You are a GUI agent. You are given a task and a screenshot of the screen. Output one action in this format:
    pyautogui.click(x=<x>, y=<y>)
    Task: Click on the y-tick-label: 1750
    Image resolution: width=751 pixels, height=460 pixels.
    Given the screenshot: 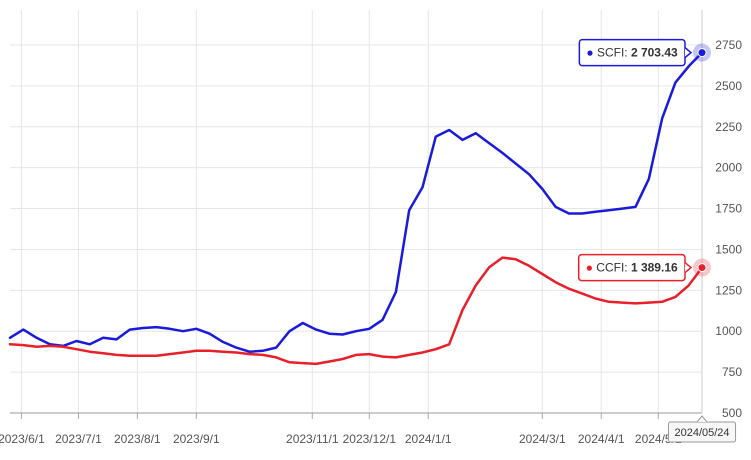 What is the action you would take?
    pyautogui.click(x=728, y=209)
    